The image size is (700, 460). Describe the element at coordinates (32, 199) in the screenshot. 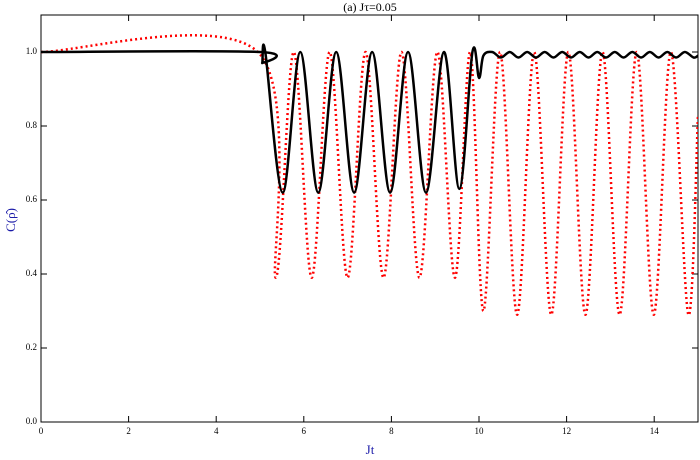

I see `y-tick-label: 0.6` at that location.